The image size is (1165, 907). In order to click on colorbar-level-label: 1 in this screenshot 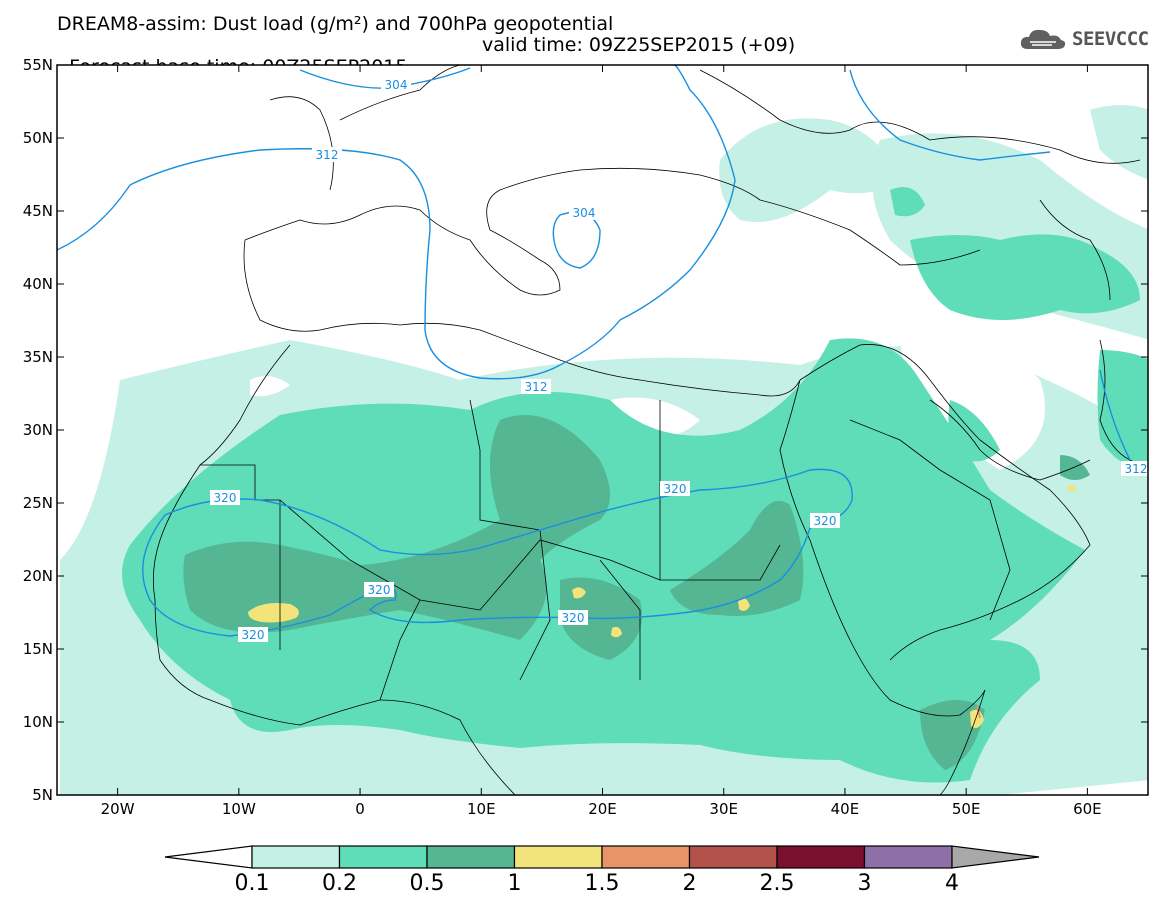, I will do `click(514, 883)`.